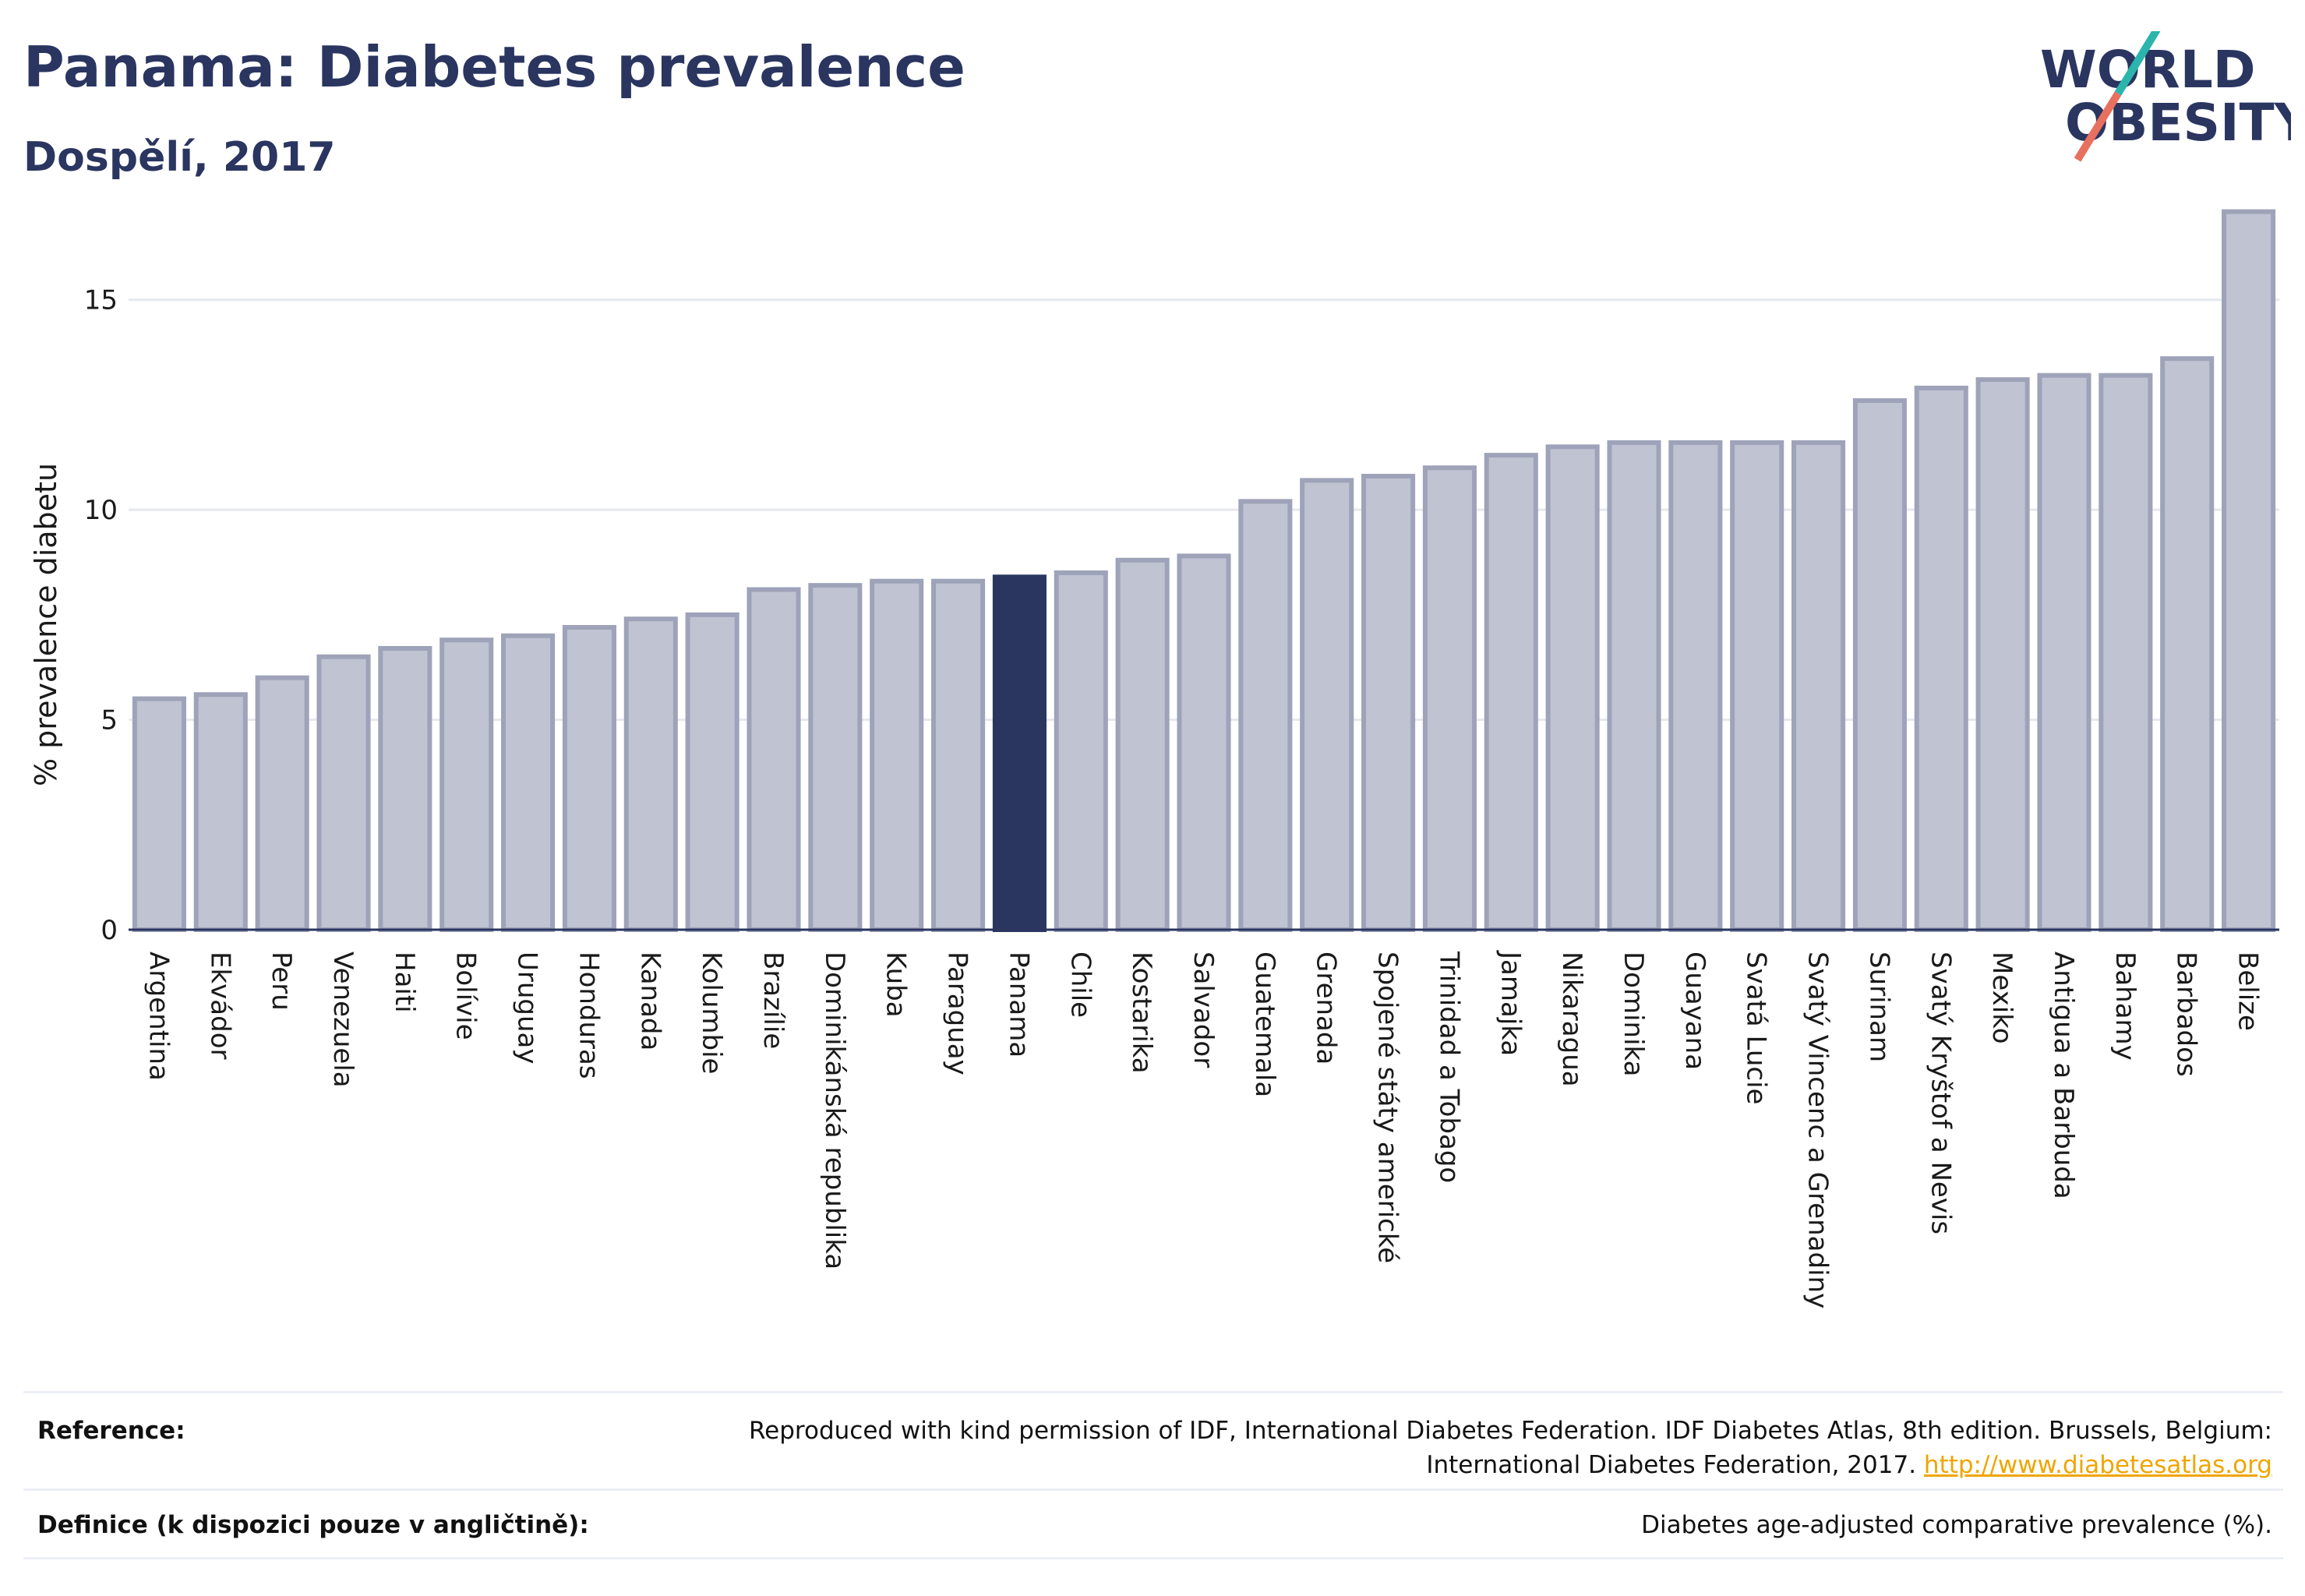 The image size is (2305, 1596). Describe the element at coordinates (2001, 998) in the screenshot. I see `x-tick-label: Mexiko` at that location.